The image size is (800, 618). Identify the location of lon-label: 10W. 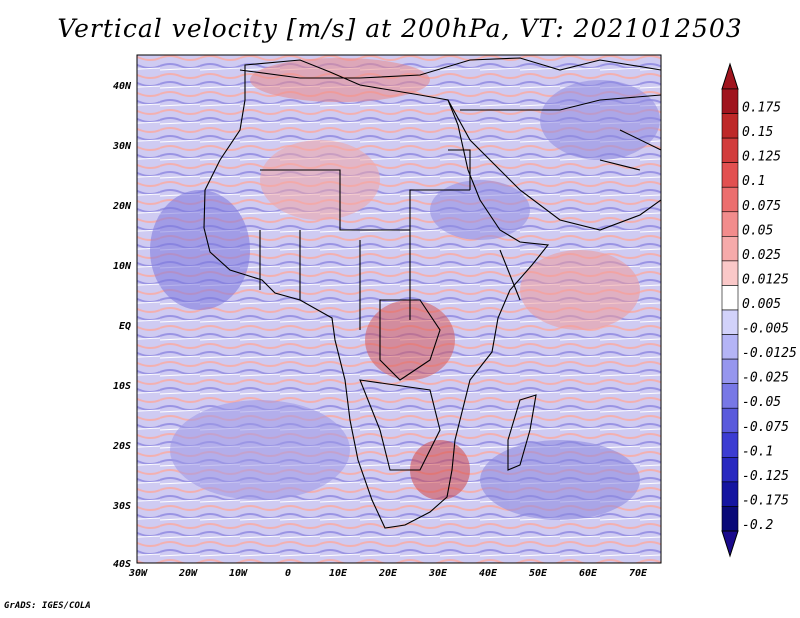
(238, 573).